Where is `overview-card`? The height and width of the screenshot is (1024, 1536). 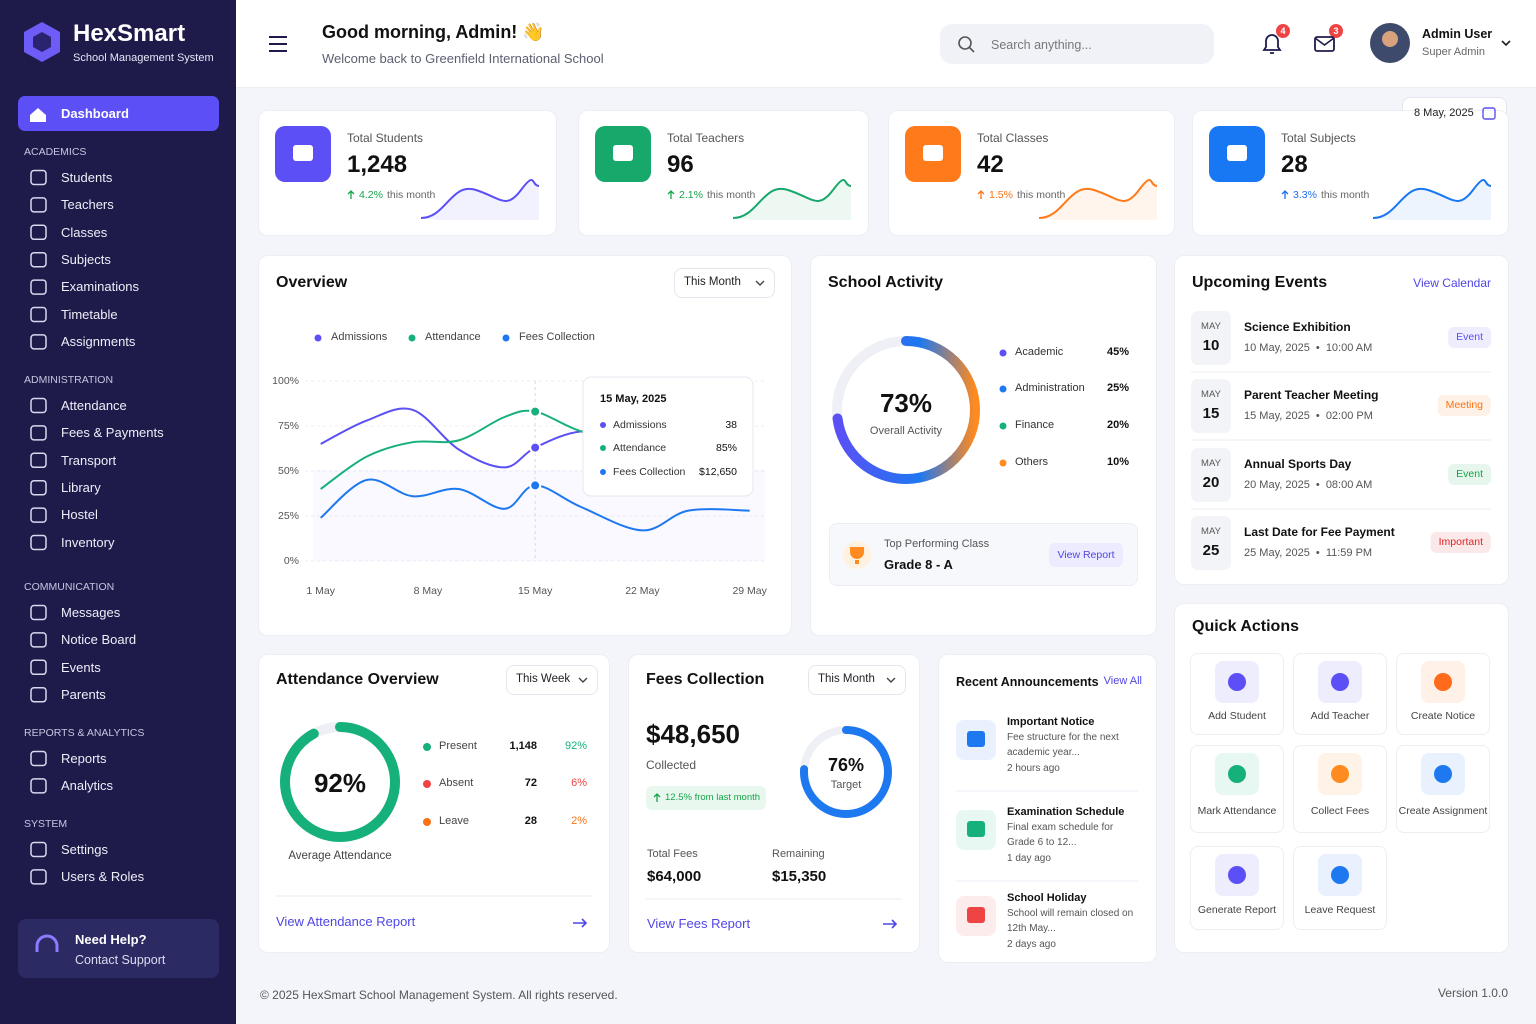
overview-card is located at coordinates (525, 445).